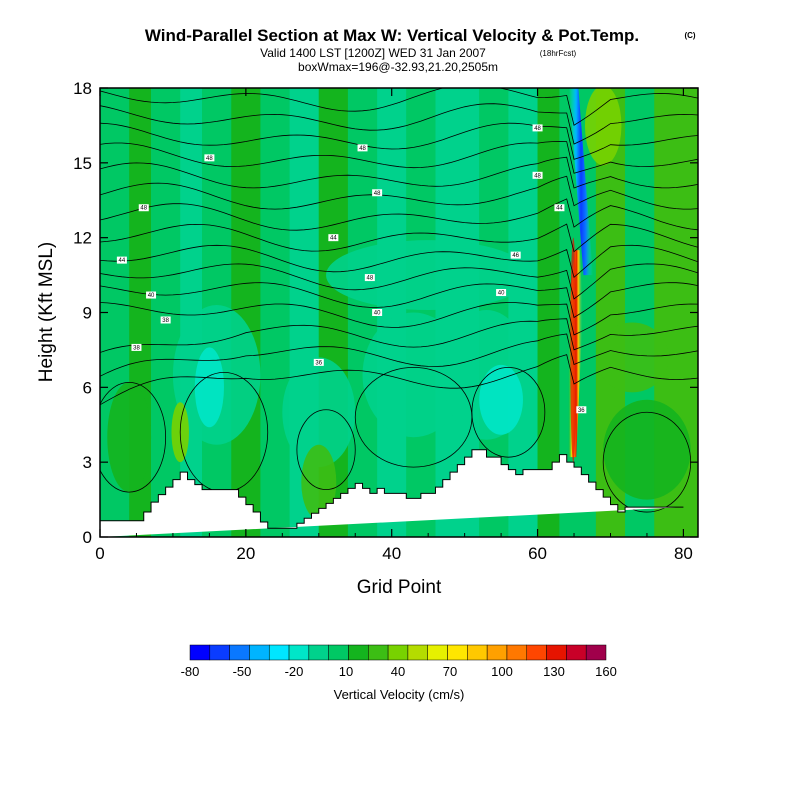 This screenshot has height=800, width=800. I want to click on colorbar-tick-label: 40, so click(398, 671).